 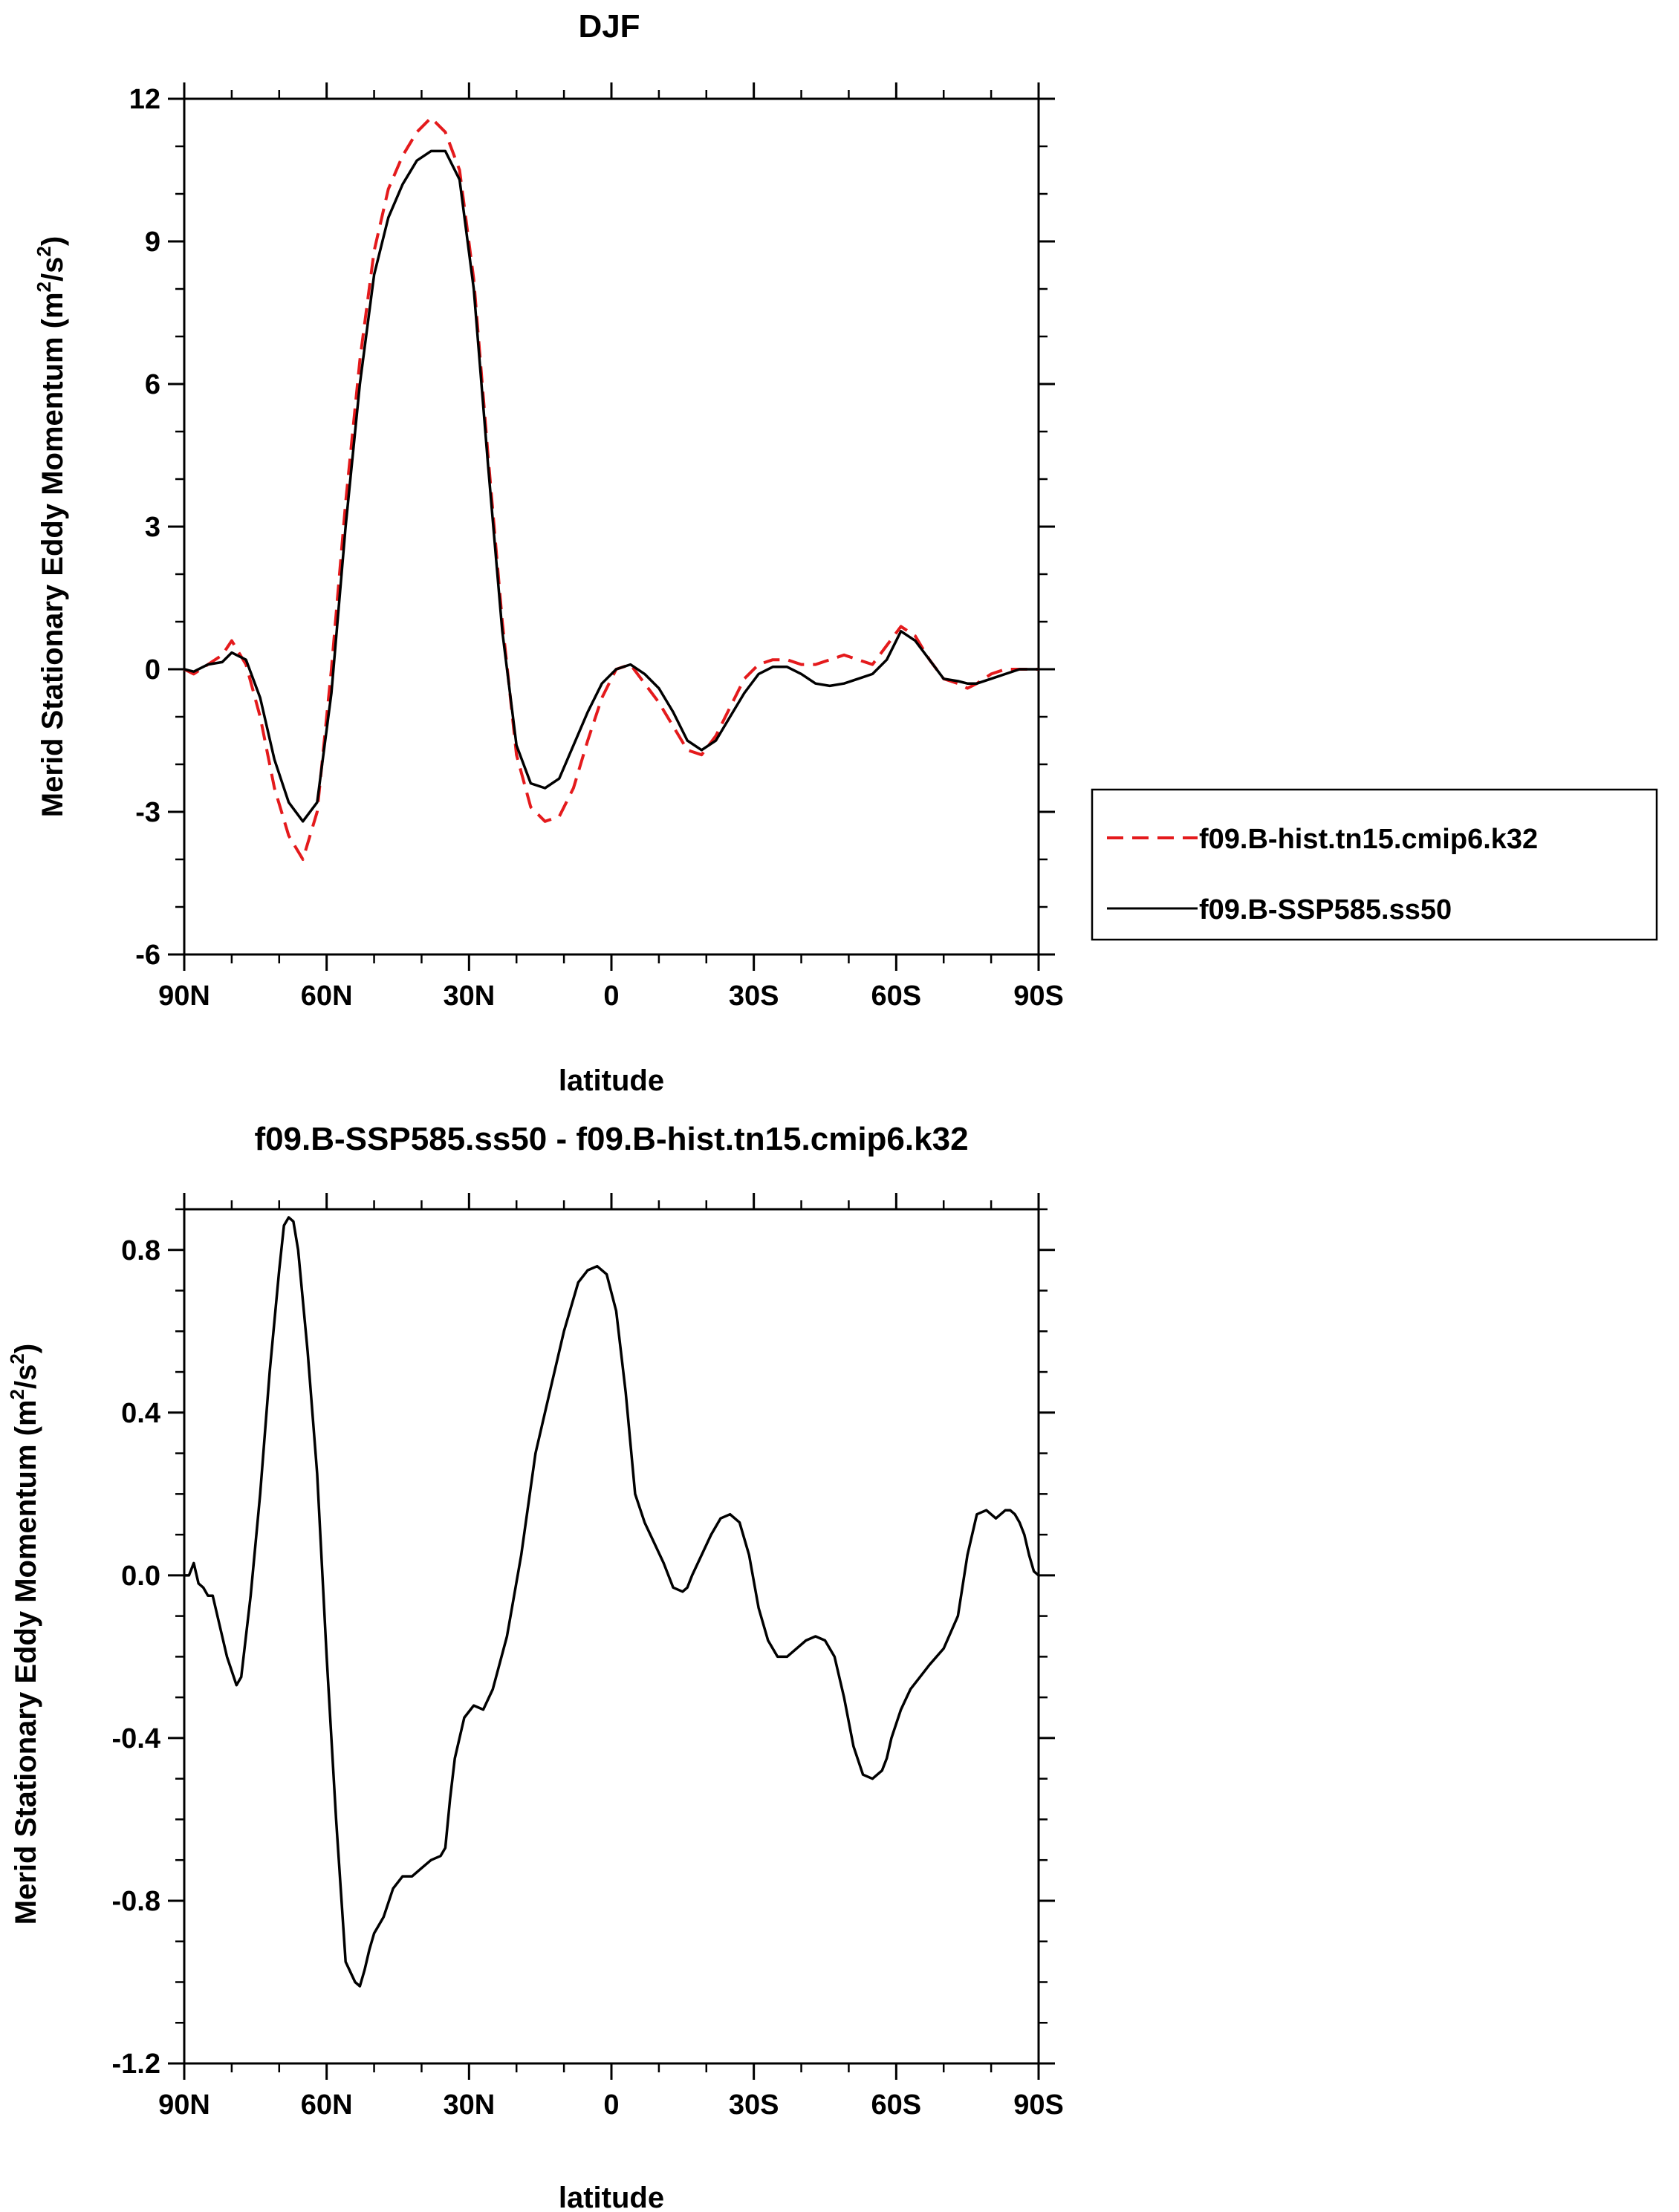 I want to click on y-tick-label: 9, so click(x=152, y=242).